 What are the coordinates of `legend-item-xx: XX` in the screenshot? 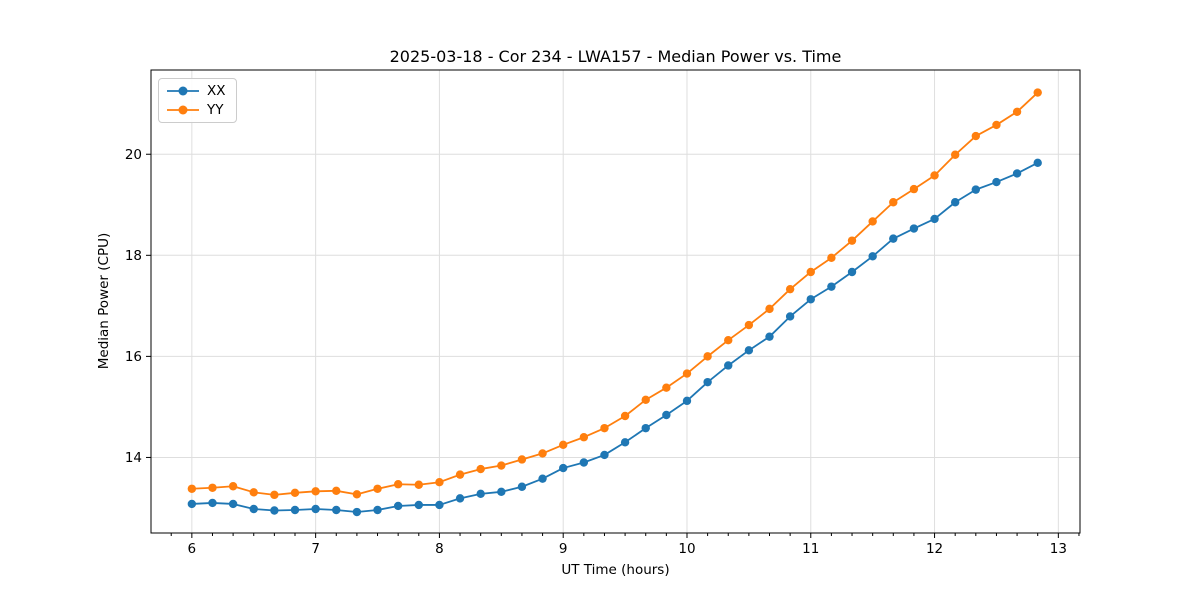 It's located at (196, 91).